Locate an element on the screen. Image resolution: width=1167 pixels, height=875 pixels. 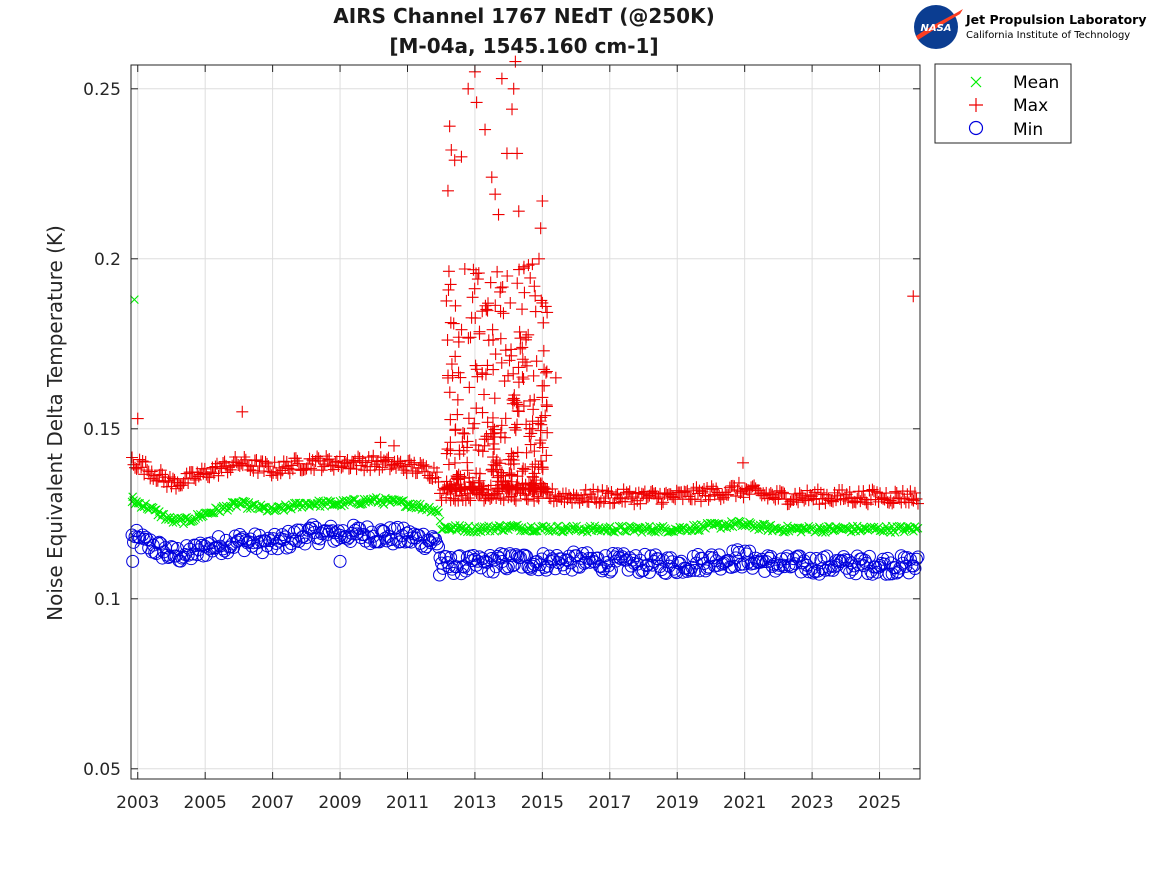
logo-line2: California Institute of Technology is located at coordinates (1048, 35).